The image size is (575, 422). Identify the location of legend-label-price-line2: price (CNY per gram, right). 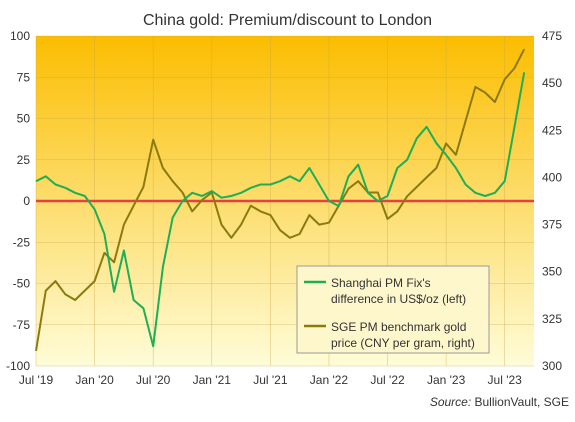
(403, 343).